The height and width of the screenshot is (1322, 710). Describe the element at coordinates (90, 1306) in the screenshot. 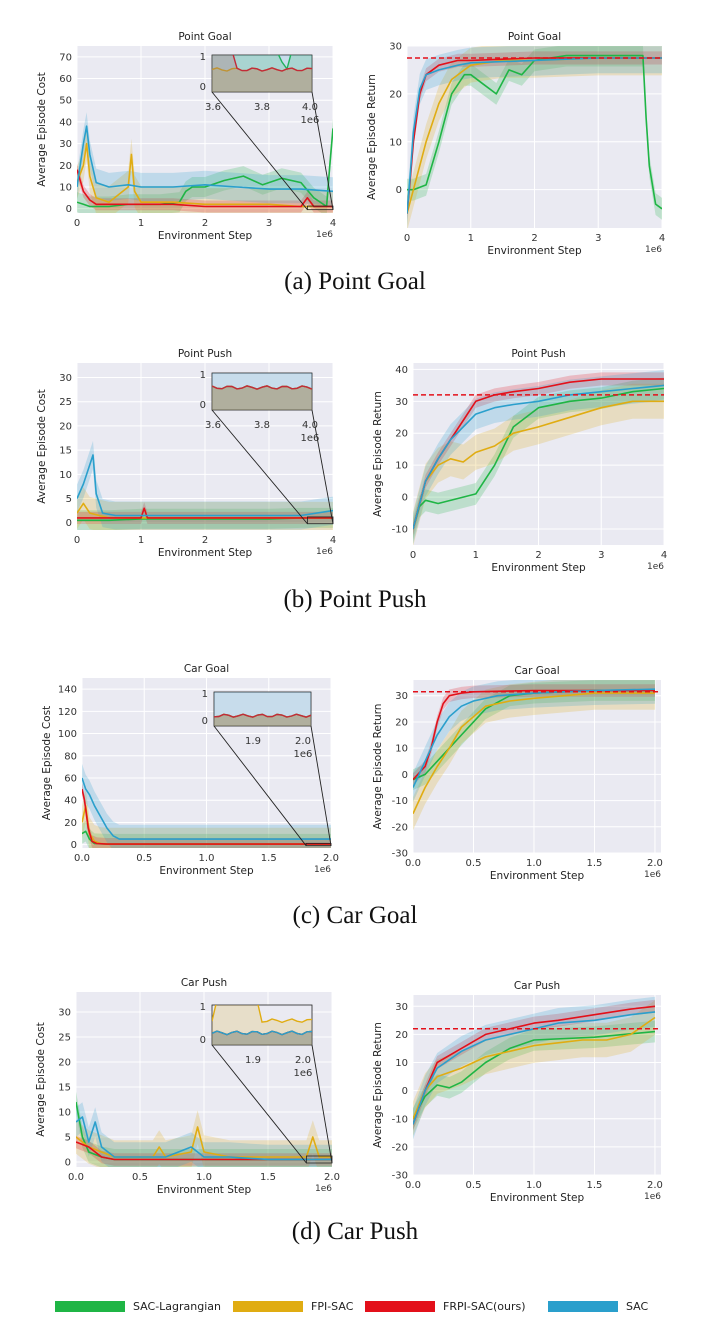

I see `legend-swatch-sac-lagrangian` at that location.